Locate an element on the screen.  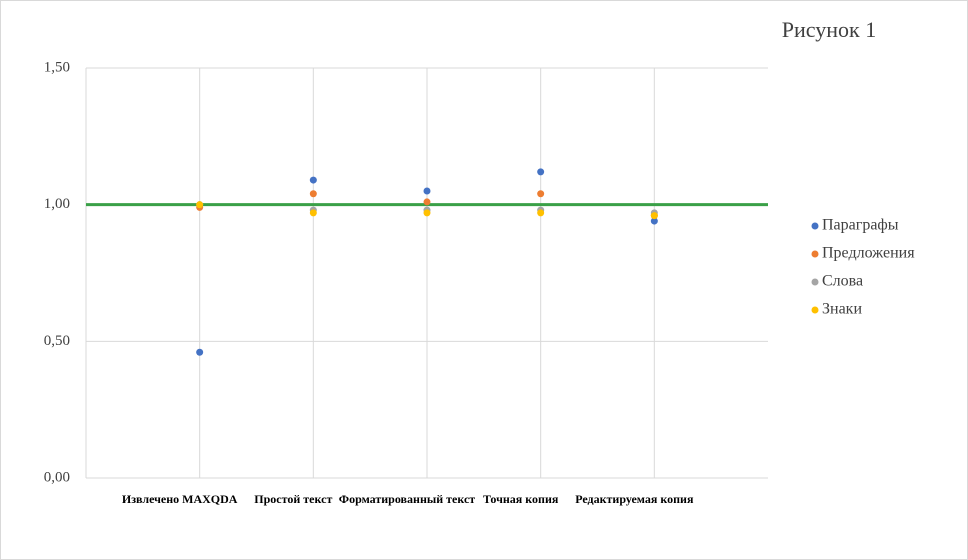
legend-label: Предложения is located at coordinates (868, 253).